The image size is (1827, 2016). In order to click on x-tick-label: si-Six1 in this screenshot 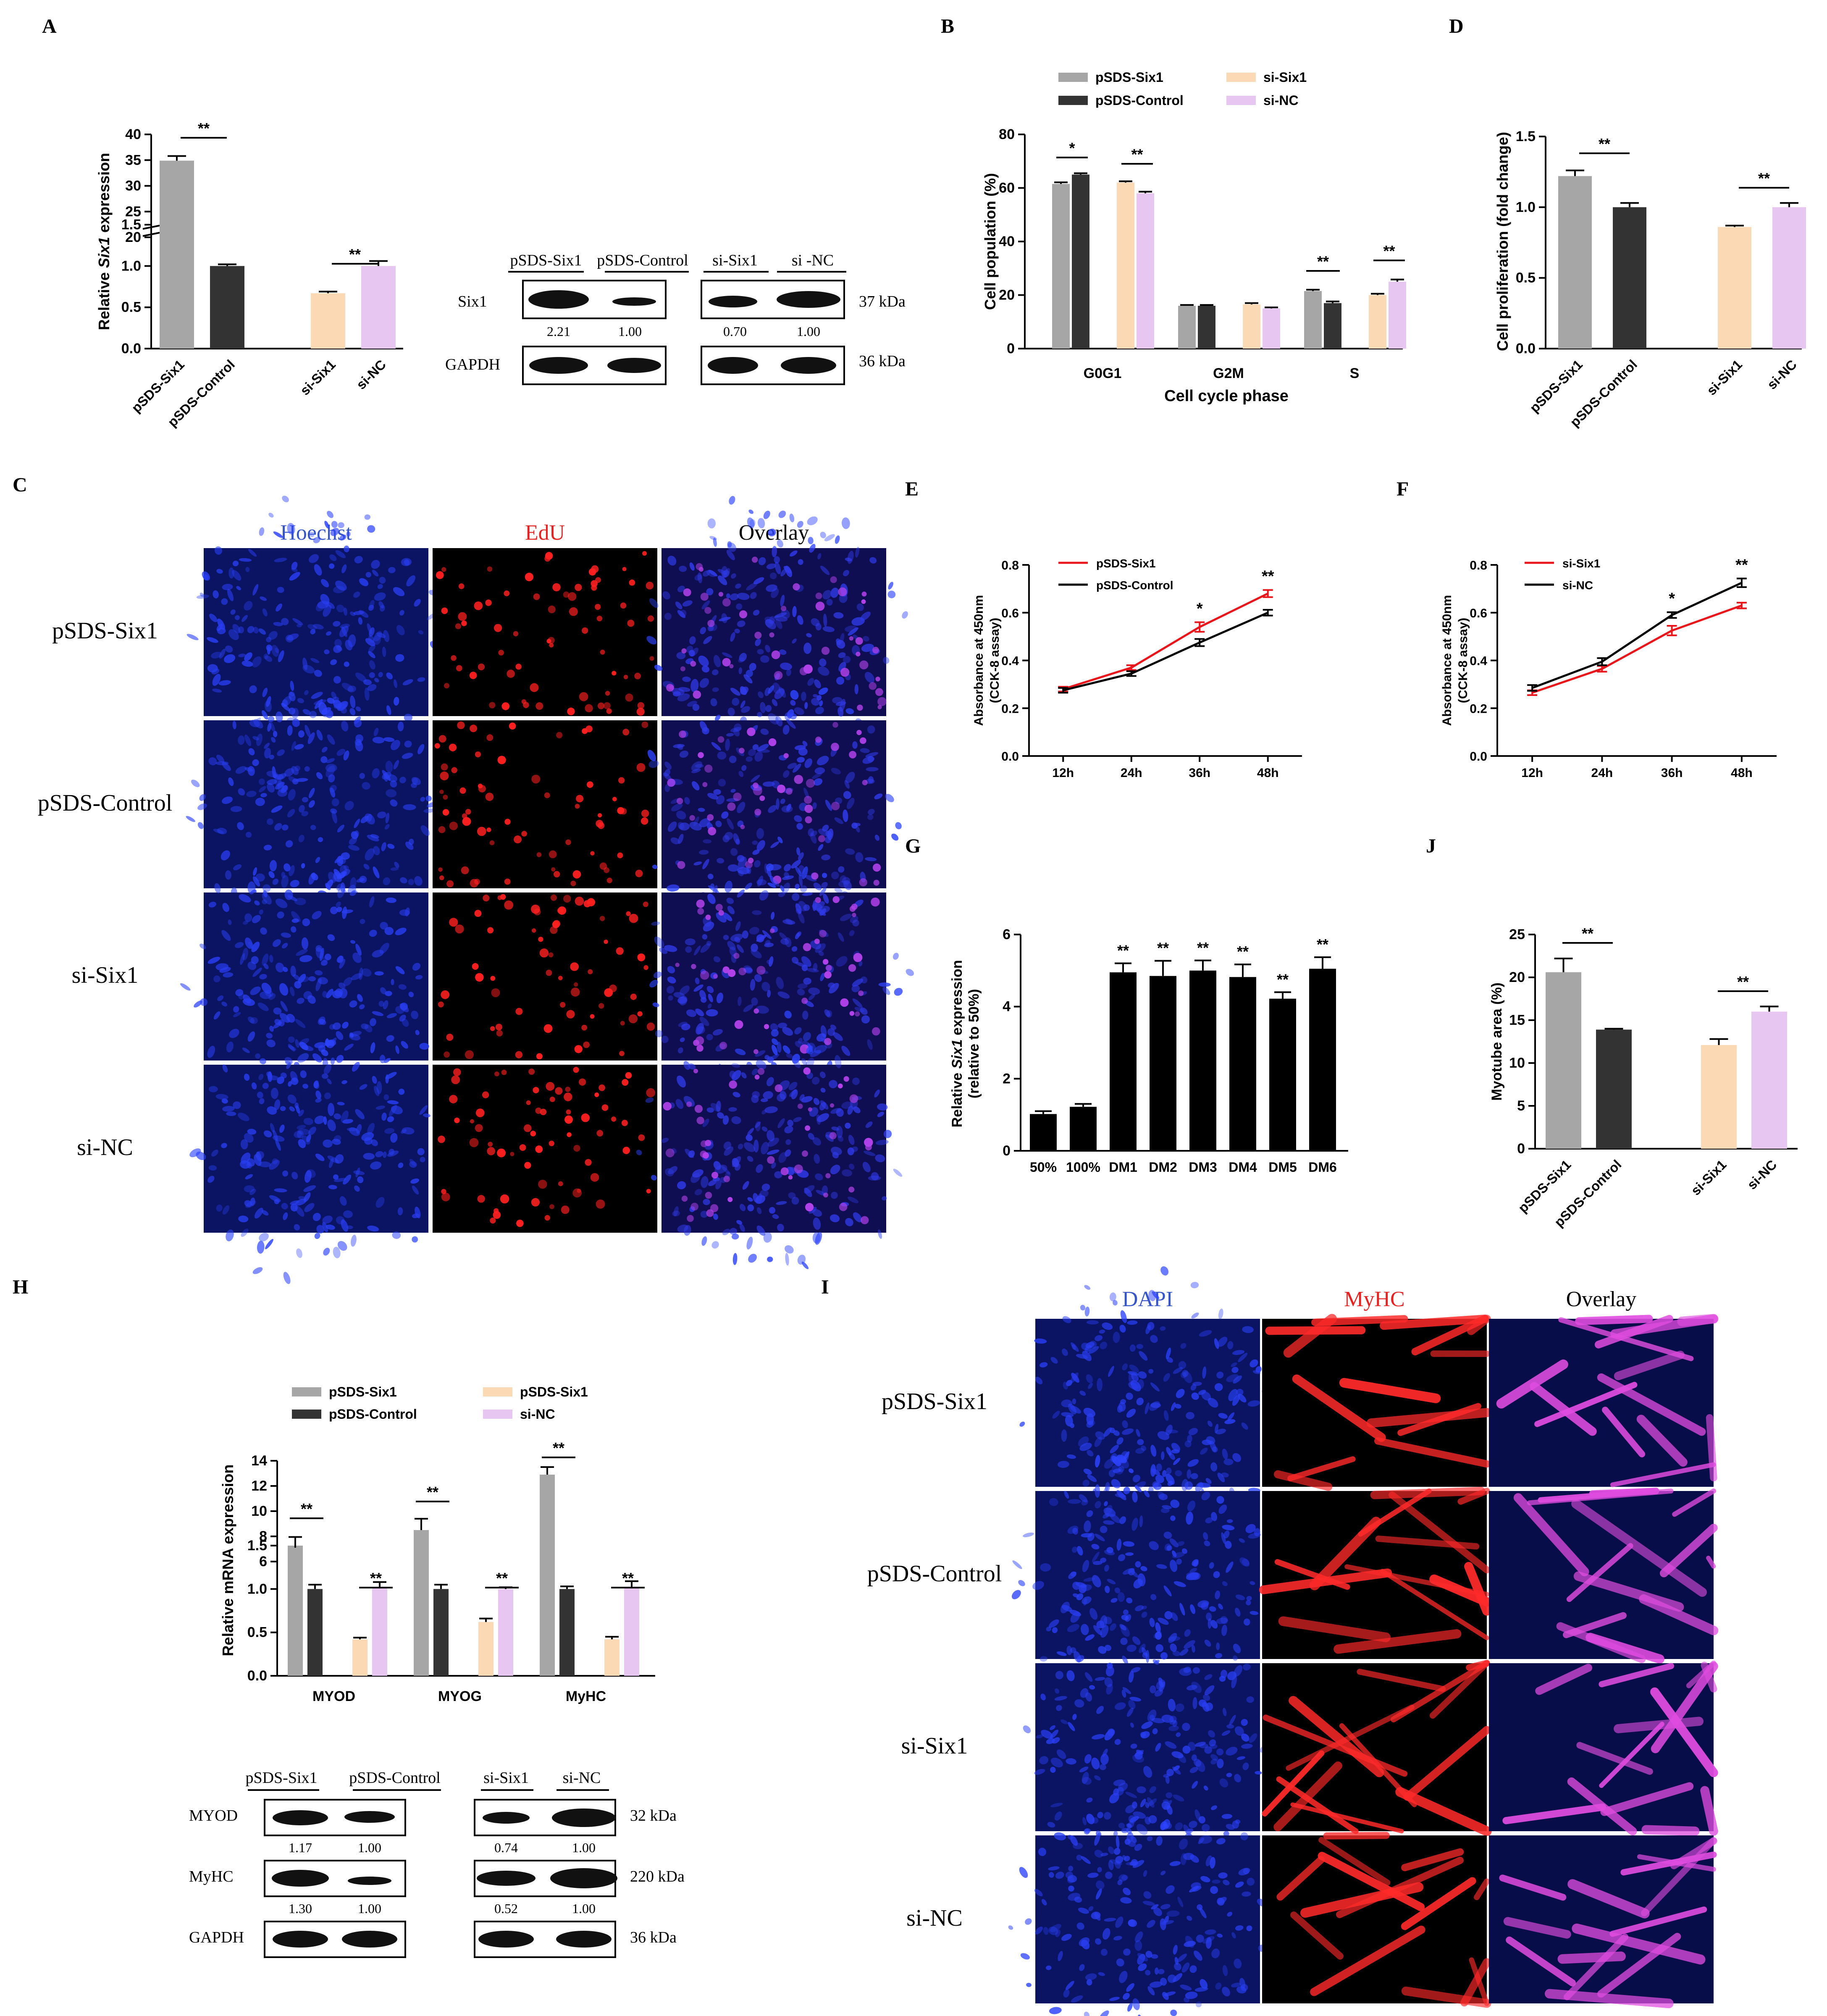, I will do `click(318, 377)`.